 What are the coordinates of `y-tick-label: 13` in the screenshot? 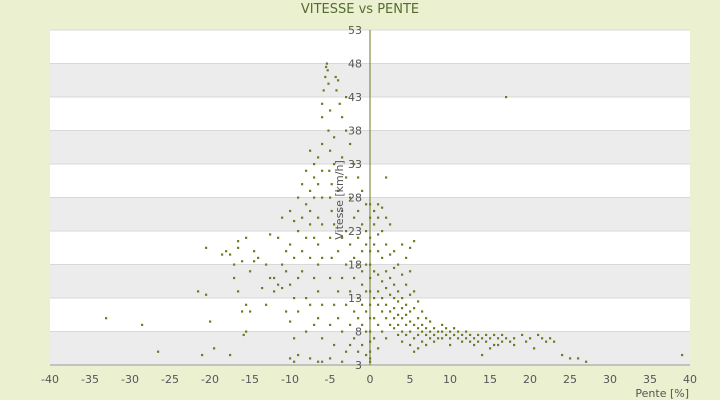 It's located at (355, 298).